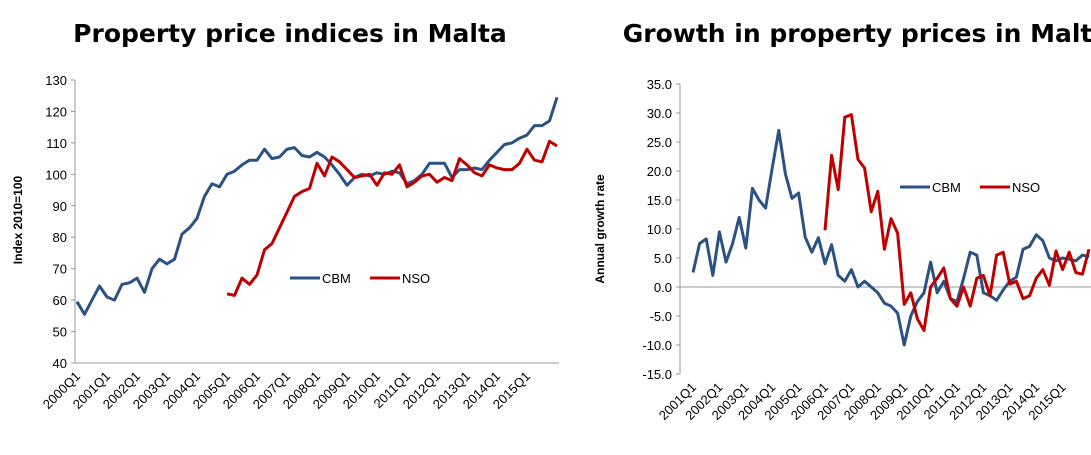 This screenshot has width=1091, height=455. What do you see at coordinates (657, 345) in the screenshot?
I see `y-tick-label: -10.0` at bounding box center [657, 345].